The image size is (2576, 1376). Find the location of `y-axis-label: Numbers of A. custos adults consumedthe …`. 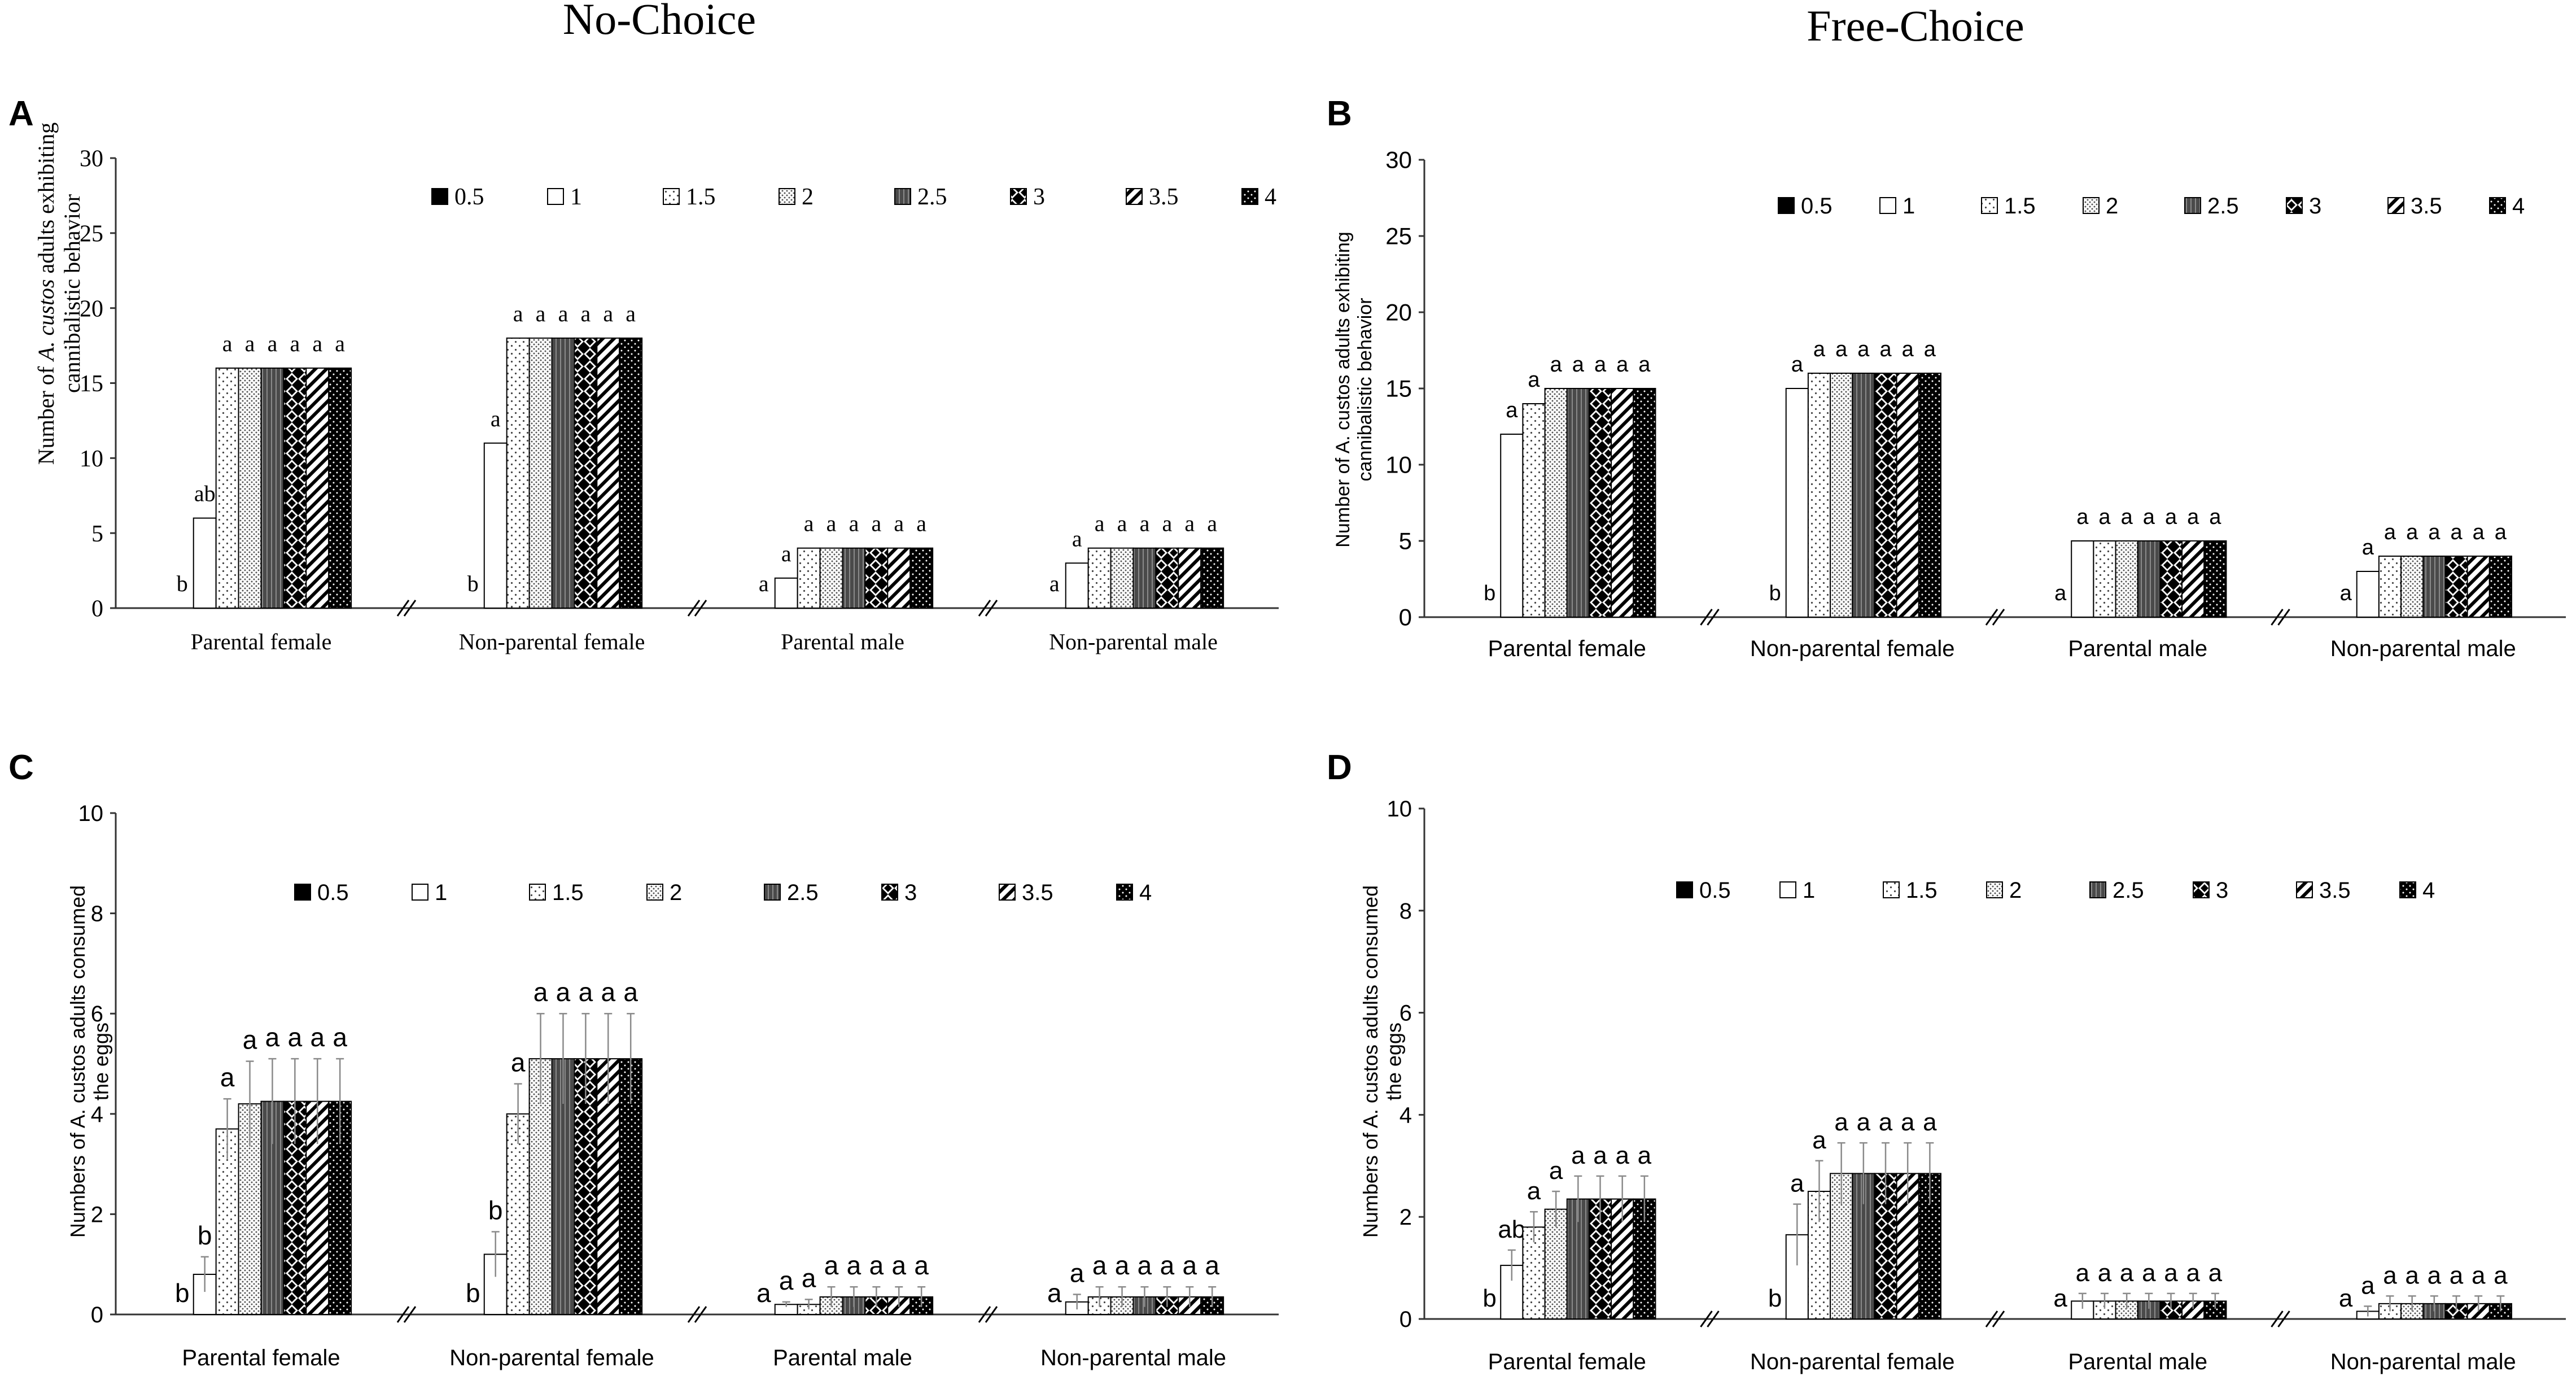

y-axis-label: Numbers of A. custos adults consumedthe … is located at coordinates (1382, 1062).